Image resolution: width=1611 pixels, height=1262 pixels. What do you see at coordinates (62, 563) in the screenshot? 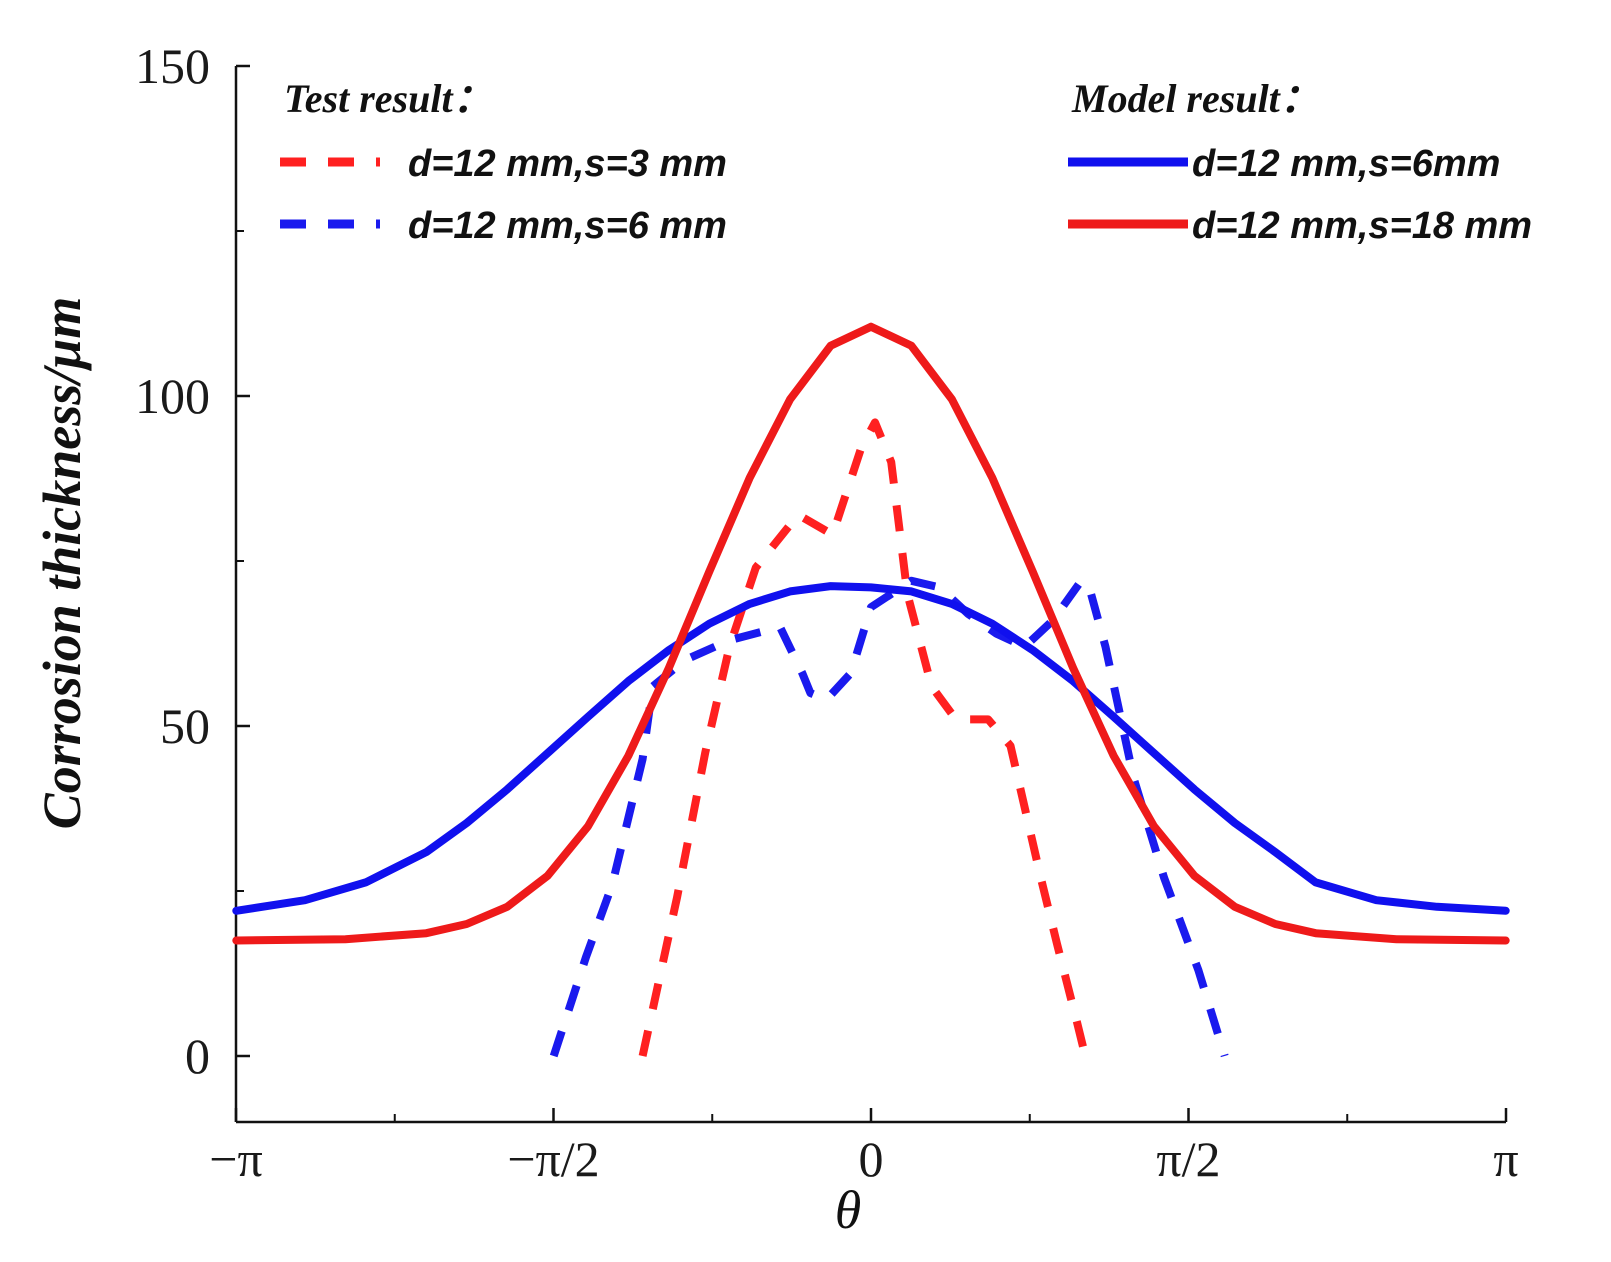
I see `y-axis-title: Corrosion thickness/μm` at bounding box center [62, 563].